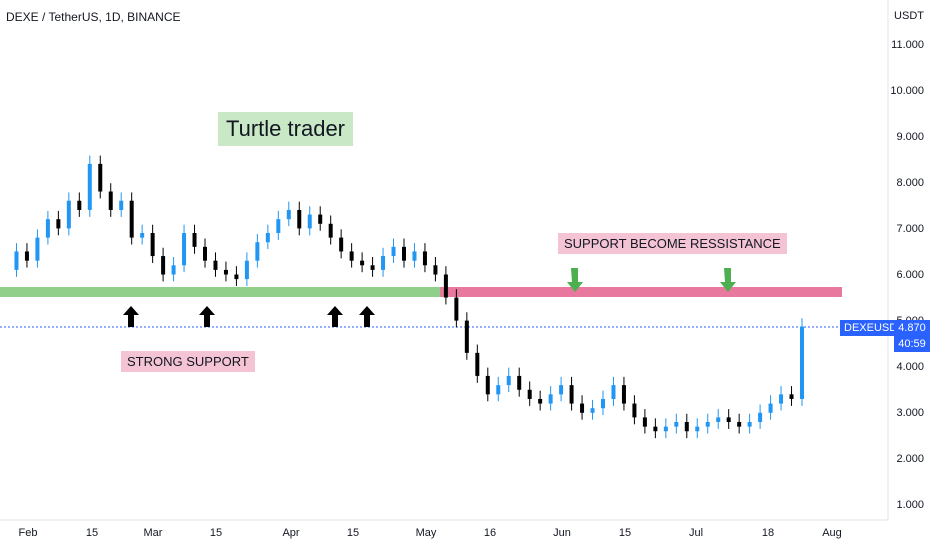 The image size is (932, 550). What do you see at coordinates (651, 280) in the screenshot?
I see `resistance-arrows` at bounding box center [651, 280].